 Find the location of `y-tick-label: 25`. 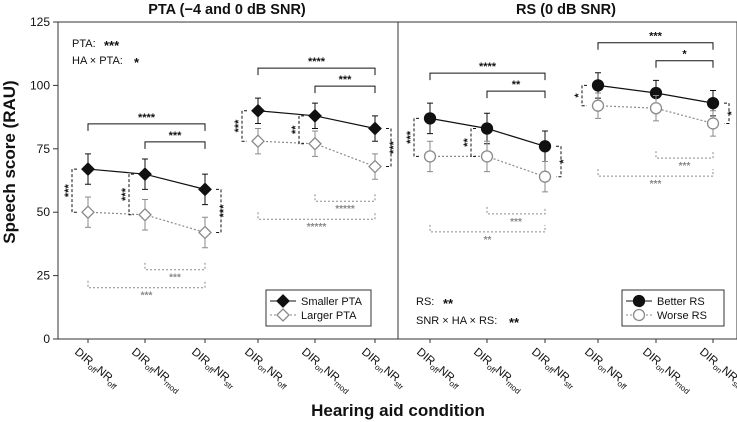

y-tick-label: 25 is located at coordinates (44, 276).